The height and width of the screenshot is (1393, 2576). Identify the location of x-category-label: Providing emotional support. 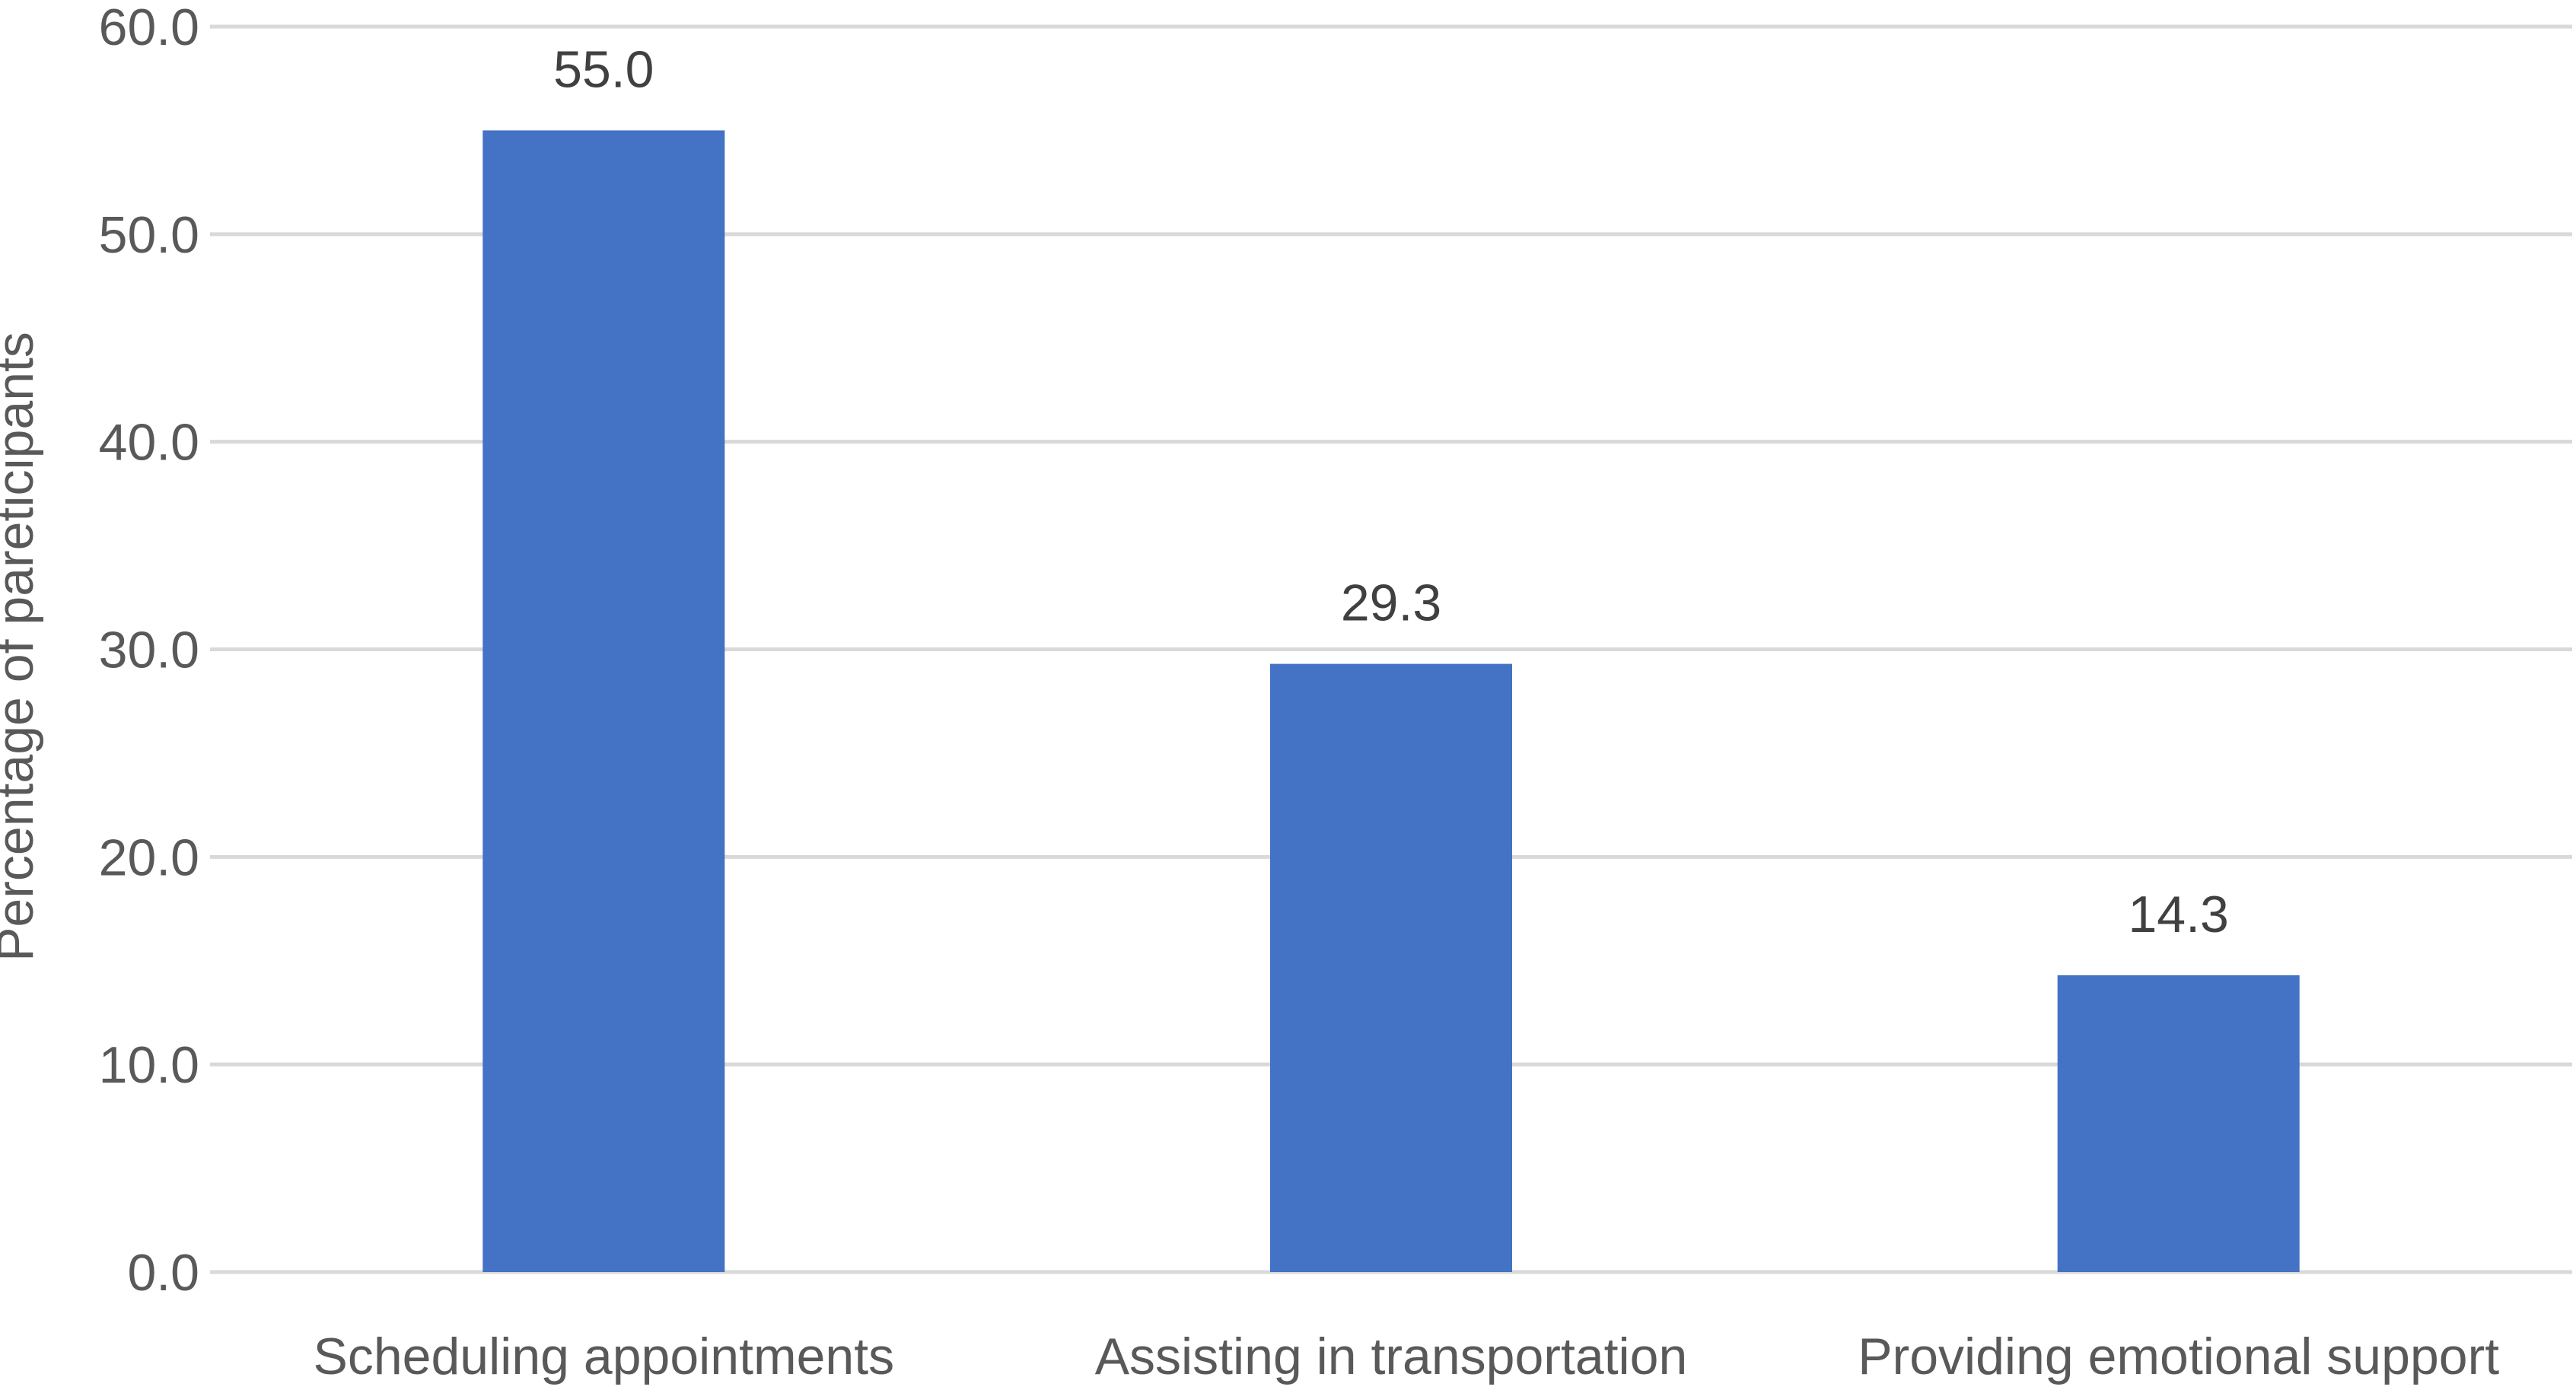
(2178, 1356).